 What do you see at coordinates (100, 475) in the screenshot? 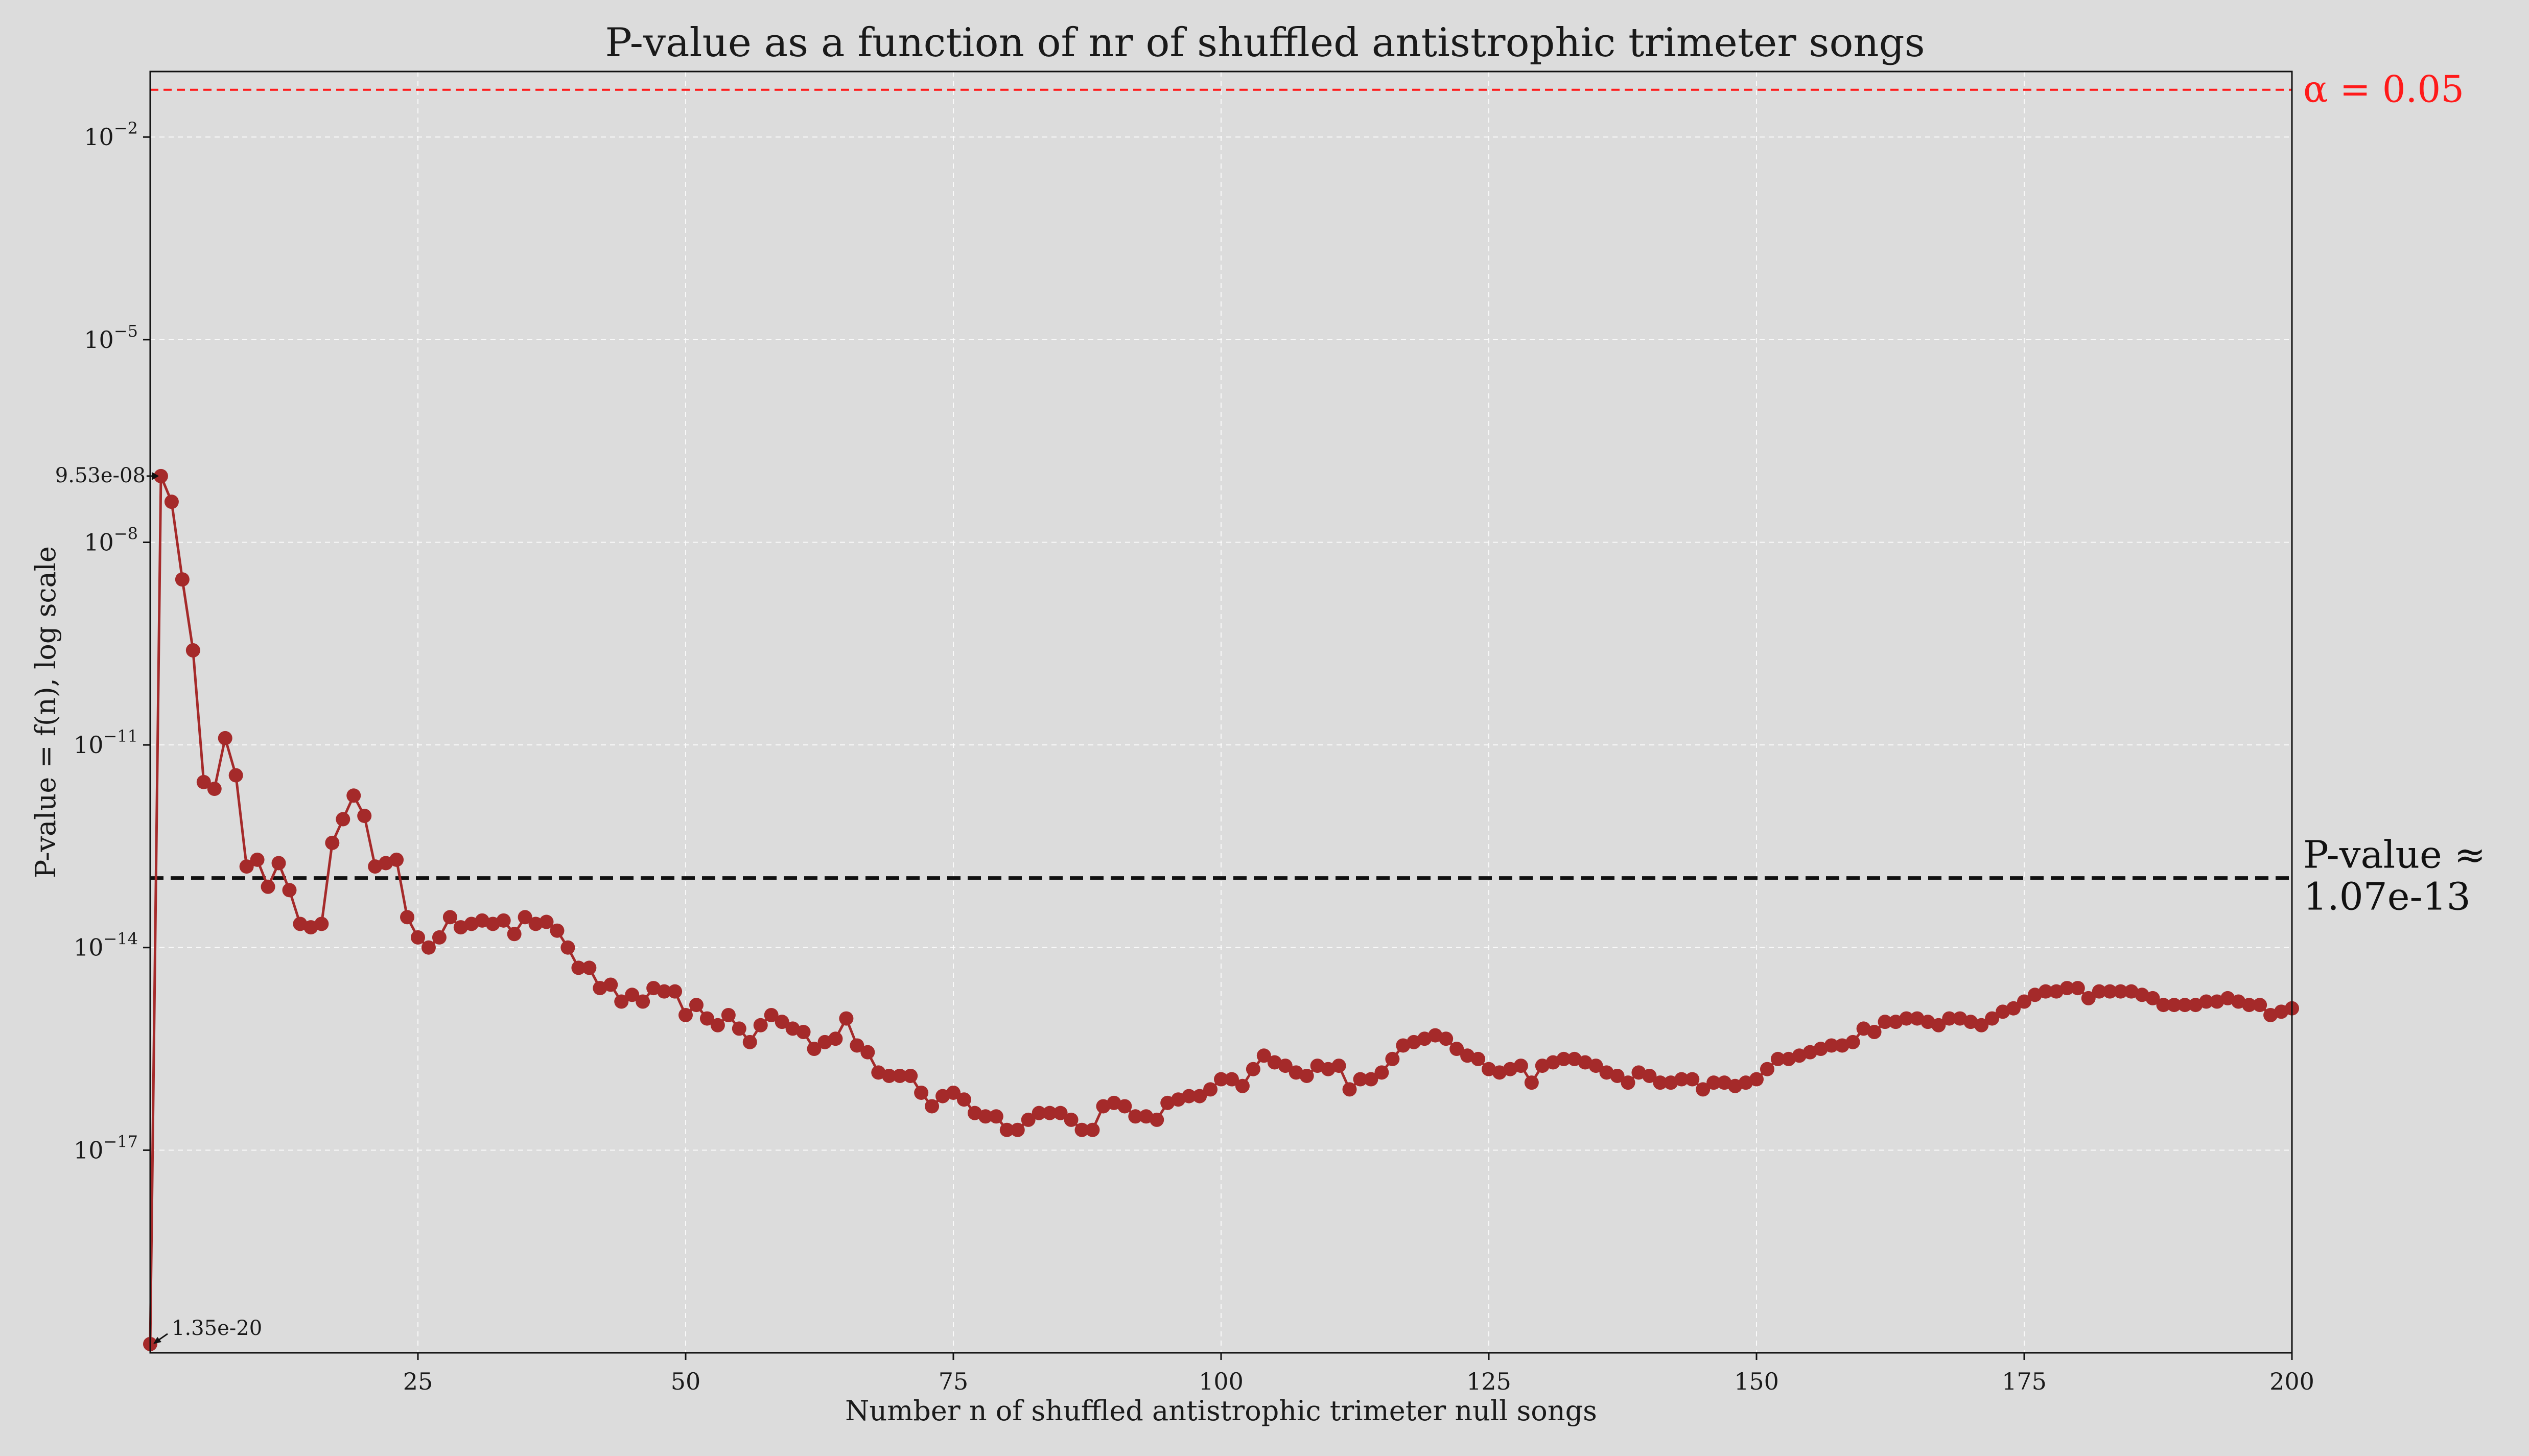
I see `max-annotation: 9.53e-08` at bounding box center [100, 475].